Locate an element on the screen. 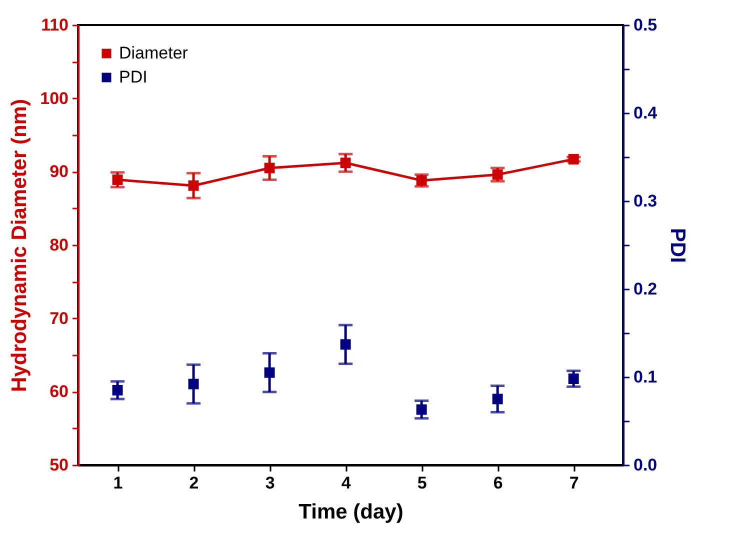 The image size is (753, 546). x-tick-label: 2 is located at coordinates (194, 483).